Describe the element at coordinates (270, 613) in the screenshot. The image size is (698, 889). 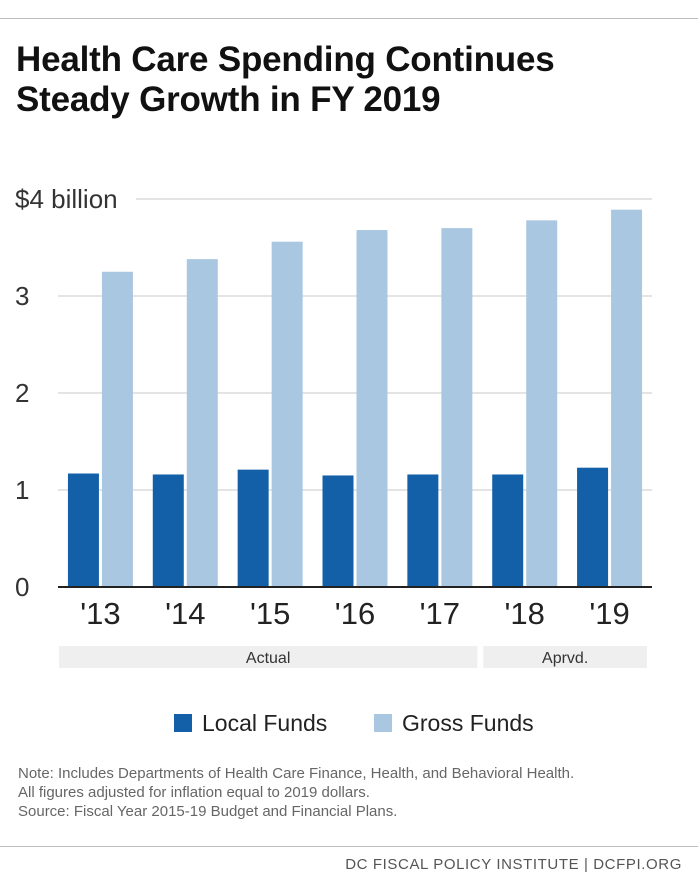
I see `x-tick-label: '15` at that location.